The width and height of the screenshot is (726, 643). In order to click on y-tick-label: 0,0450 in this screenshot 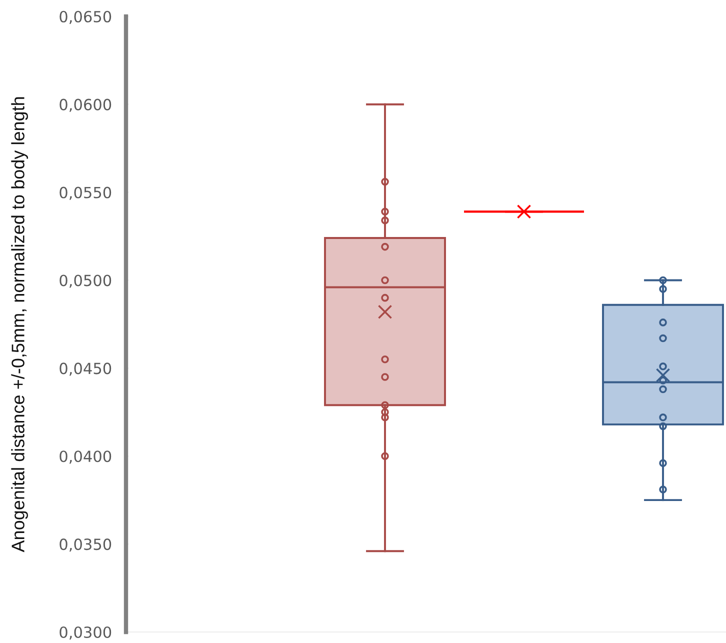, I will do `click(86, 369)`.